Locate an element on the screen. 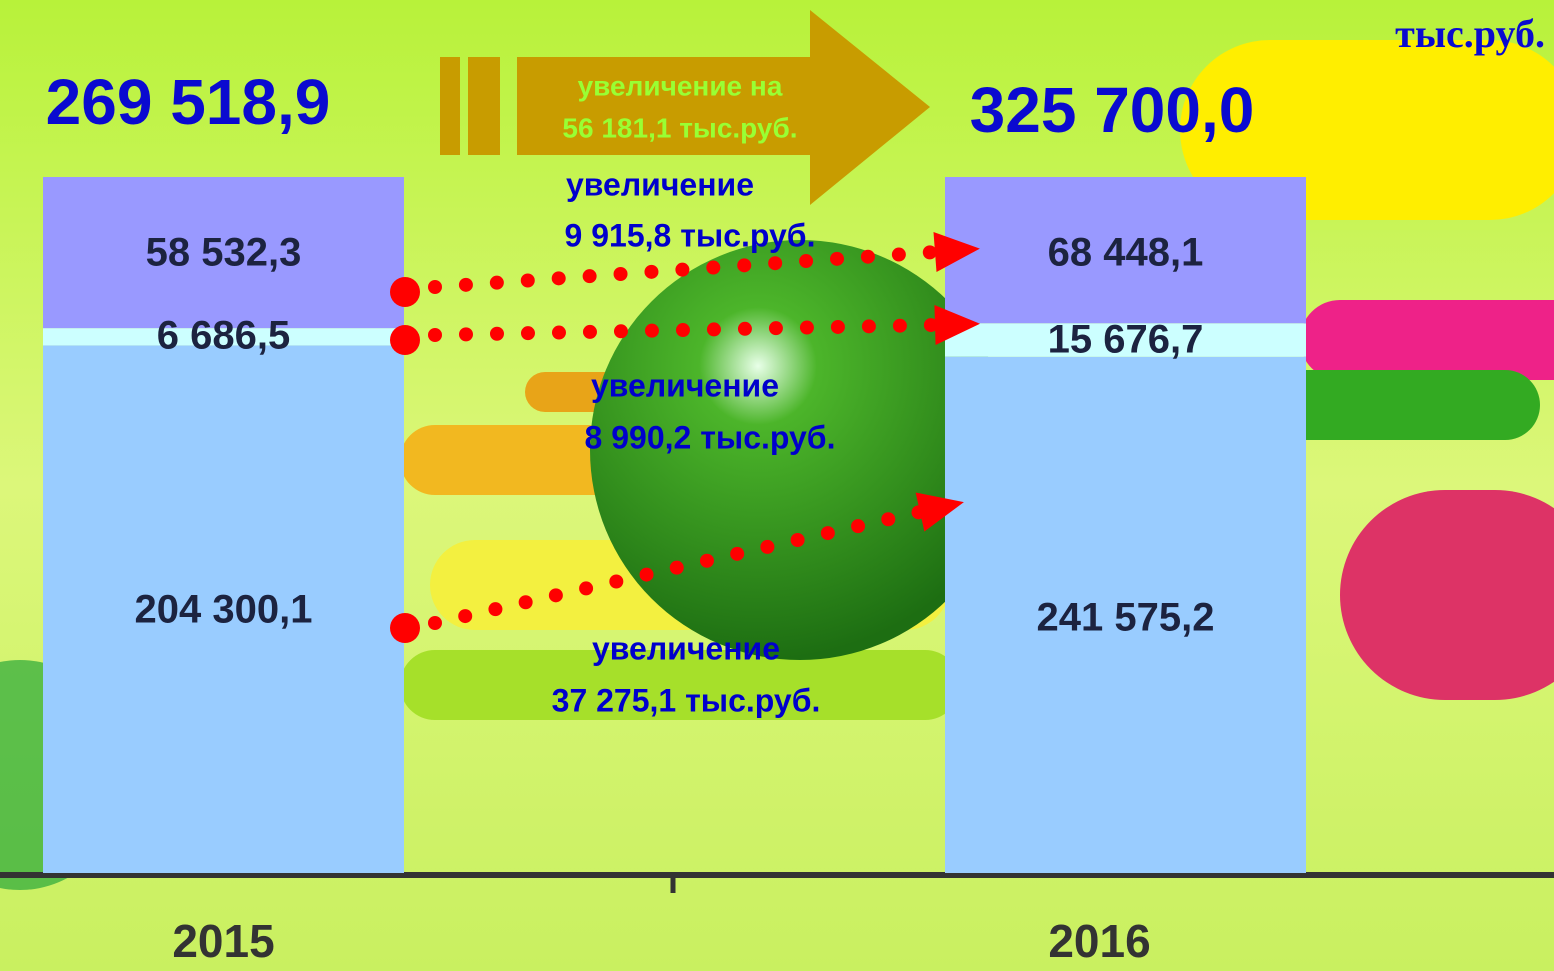 Image resolution: width=1554 pixels, height=971 pixels. value-label: 15 676,7 is located at coordinates (1126, 340).